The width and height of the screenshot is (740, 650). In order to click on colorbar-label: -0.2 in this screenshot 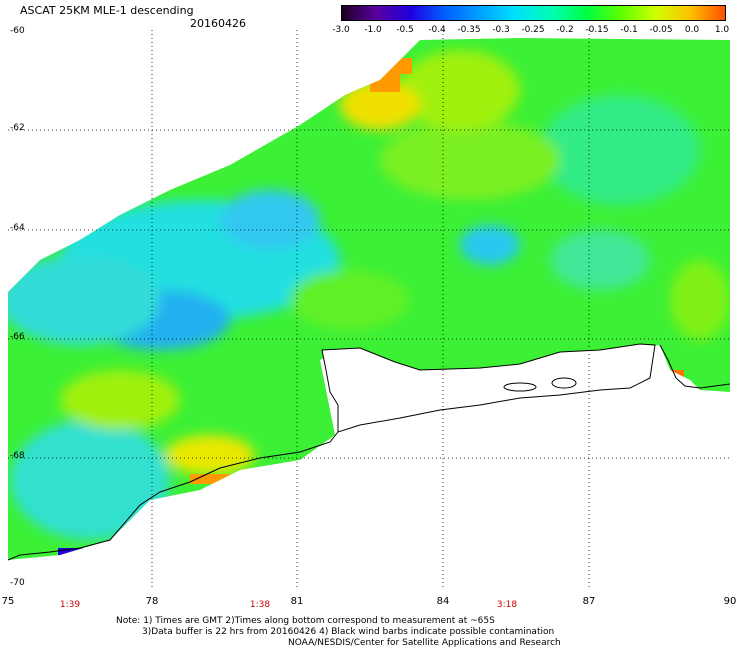, I will do `click(565, 30)`.